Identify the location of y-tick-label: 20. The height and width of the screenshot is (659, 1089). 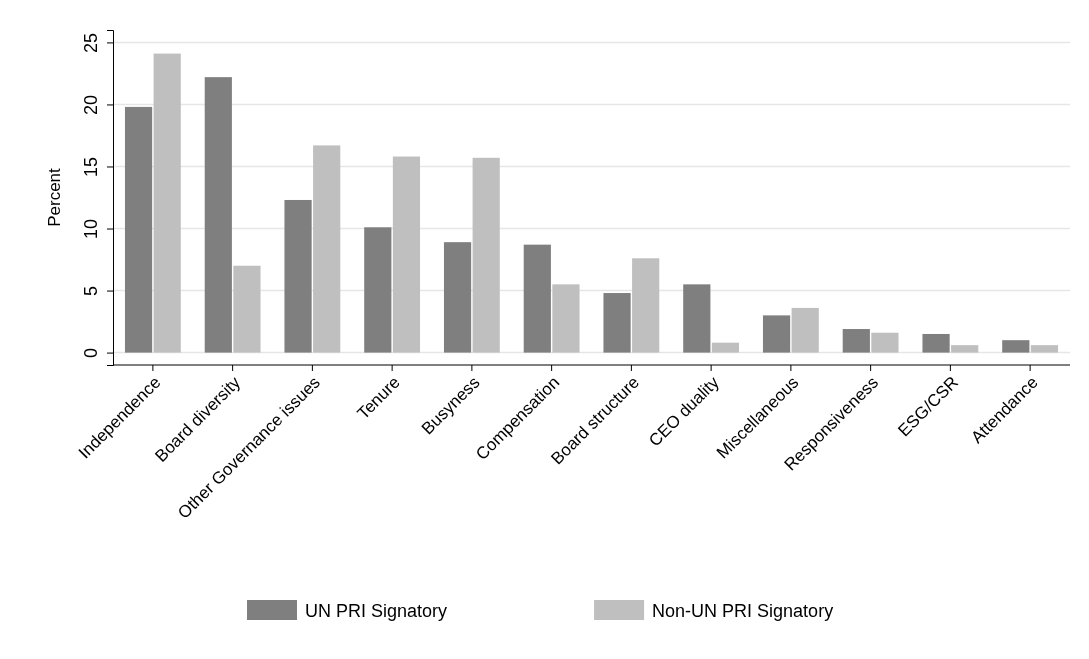
(91, 104).